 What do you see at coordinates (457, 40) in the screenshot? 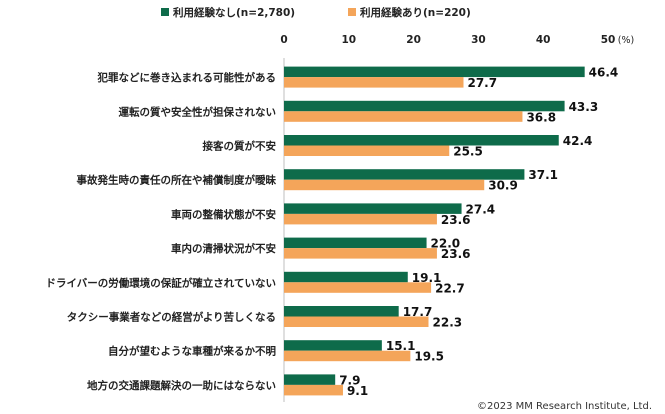
I see `x-axis-ticks: 0 10 20 30 40 50 (%)` at bounding box center [457, 40].